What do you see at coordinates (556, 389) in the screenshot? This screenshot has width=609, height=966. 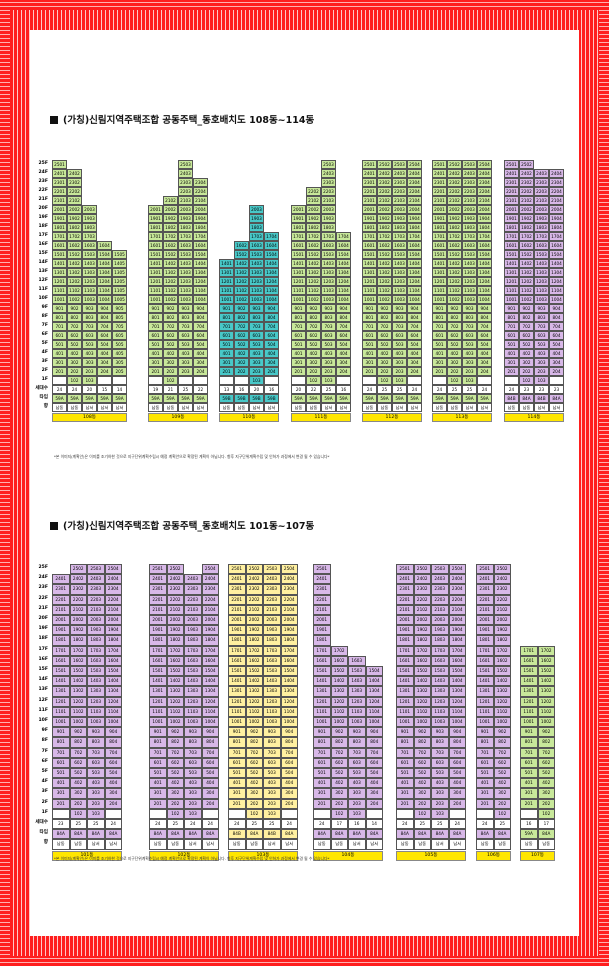 I see `unit-count-cell: 23` at bounding box center [556, 389].